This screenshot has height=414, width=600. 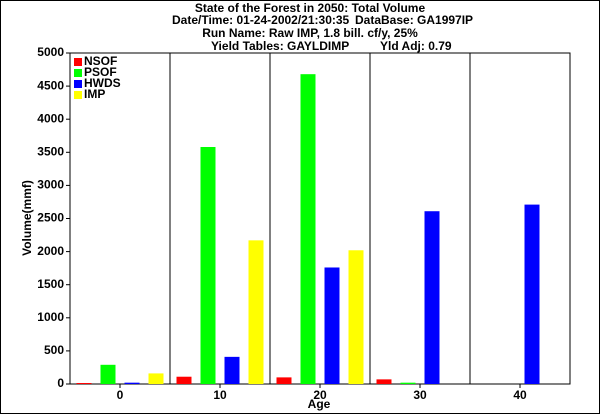 What do you see at coordinates (416, 46) in the screenshot?
I see `info-text: Yld Adj: 0.79` at bounding box center [416, 46].